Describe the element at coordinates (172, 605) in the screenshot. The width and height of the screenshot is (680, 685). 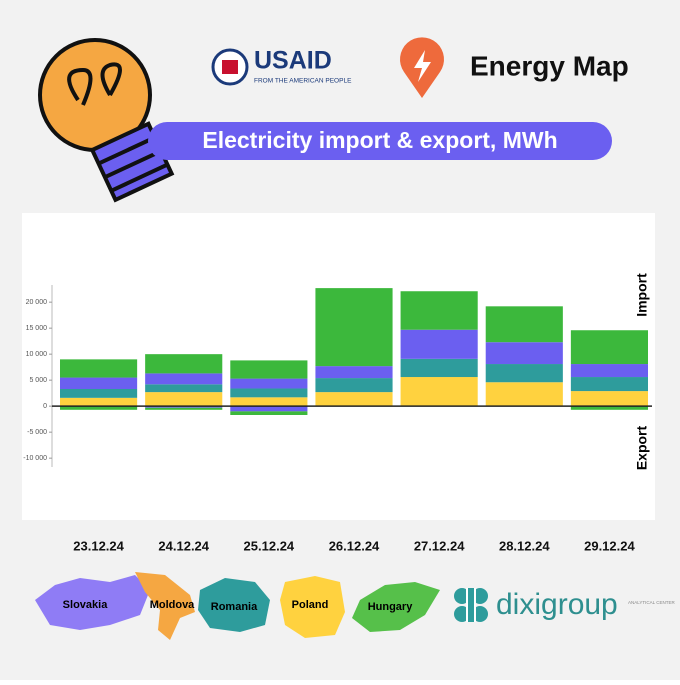
I see `map-label: Moldova` at that location.